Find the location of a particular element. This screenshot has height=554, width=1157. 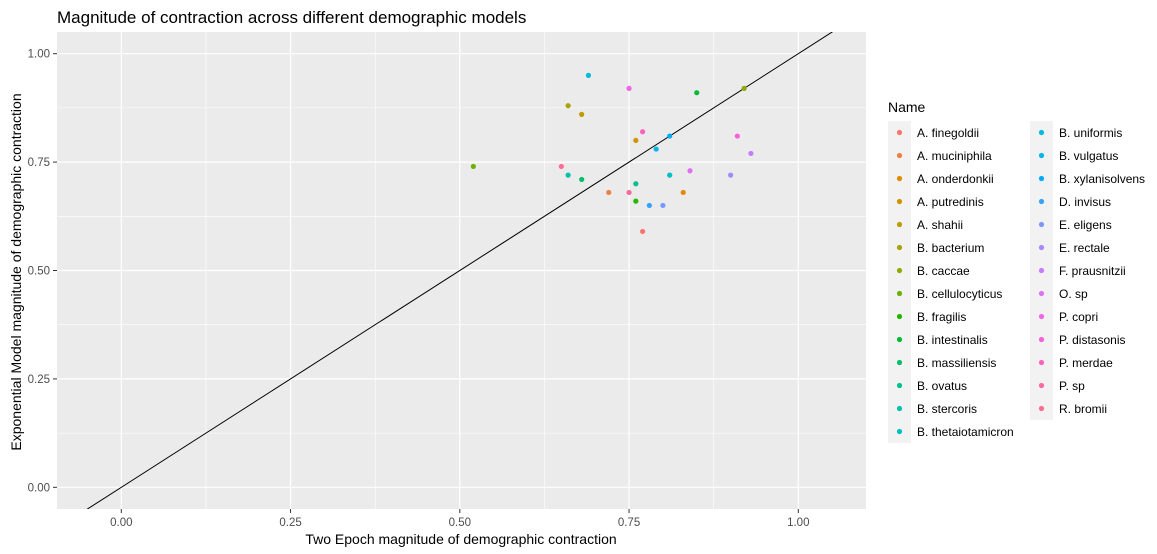

legend-label: B. bacterium is located at coordinates (950, 248).